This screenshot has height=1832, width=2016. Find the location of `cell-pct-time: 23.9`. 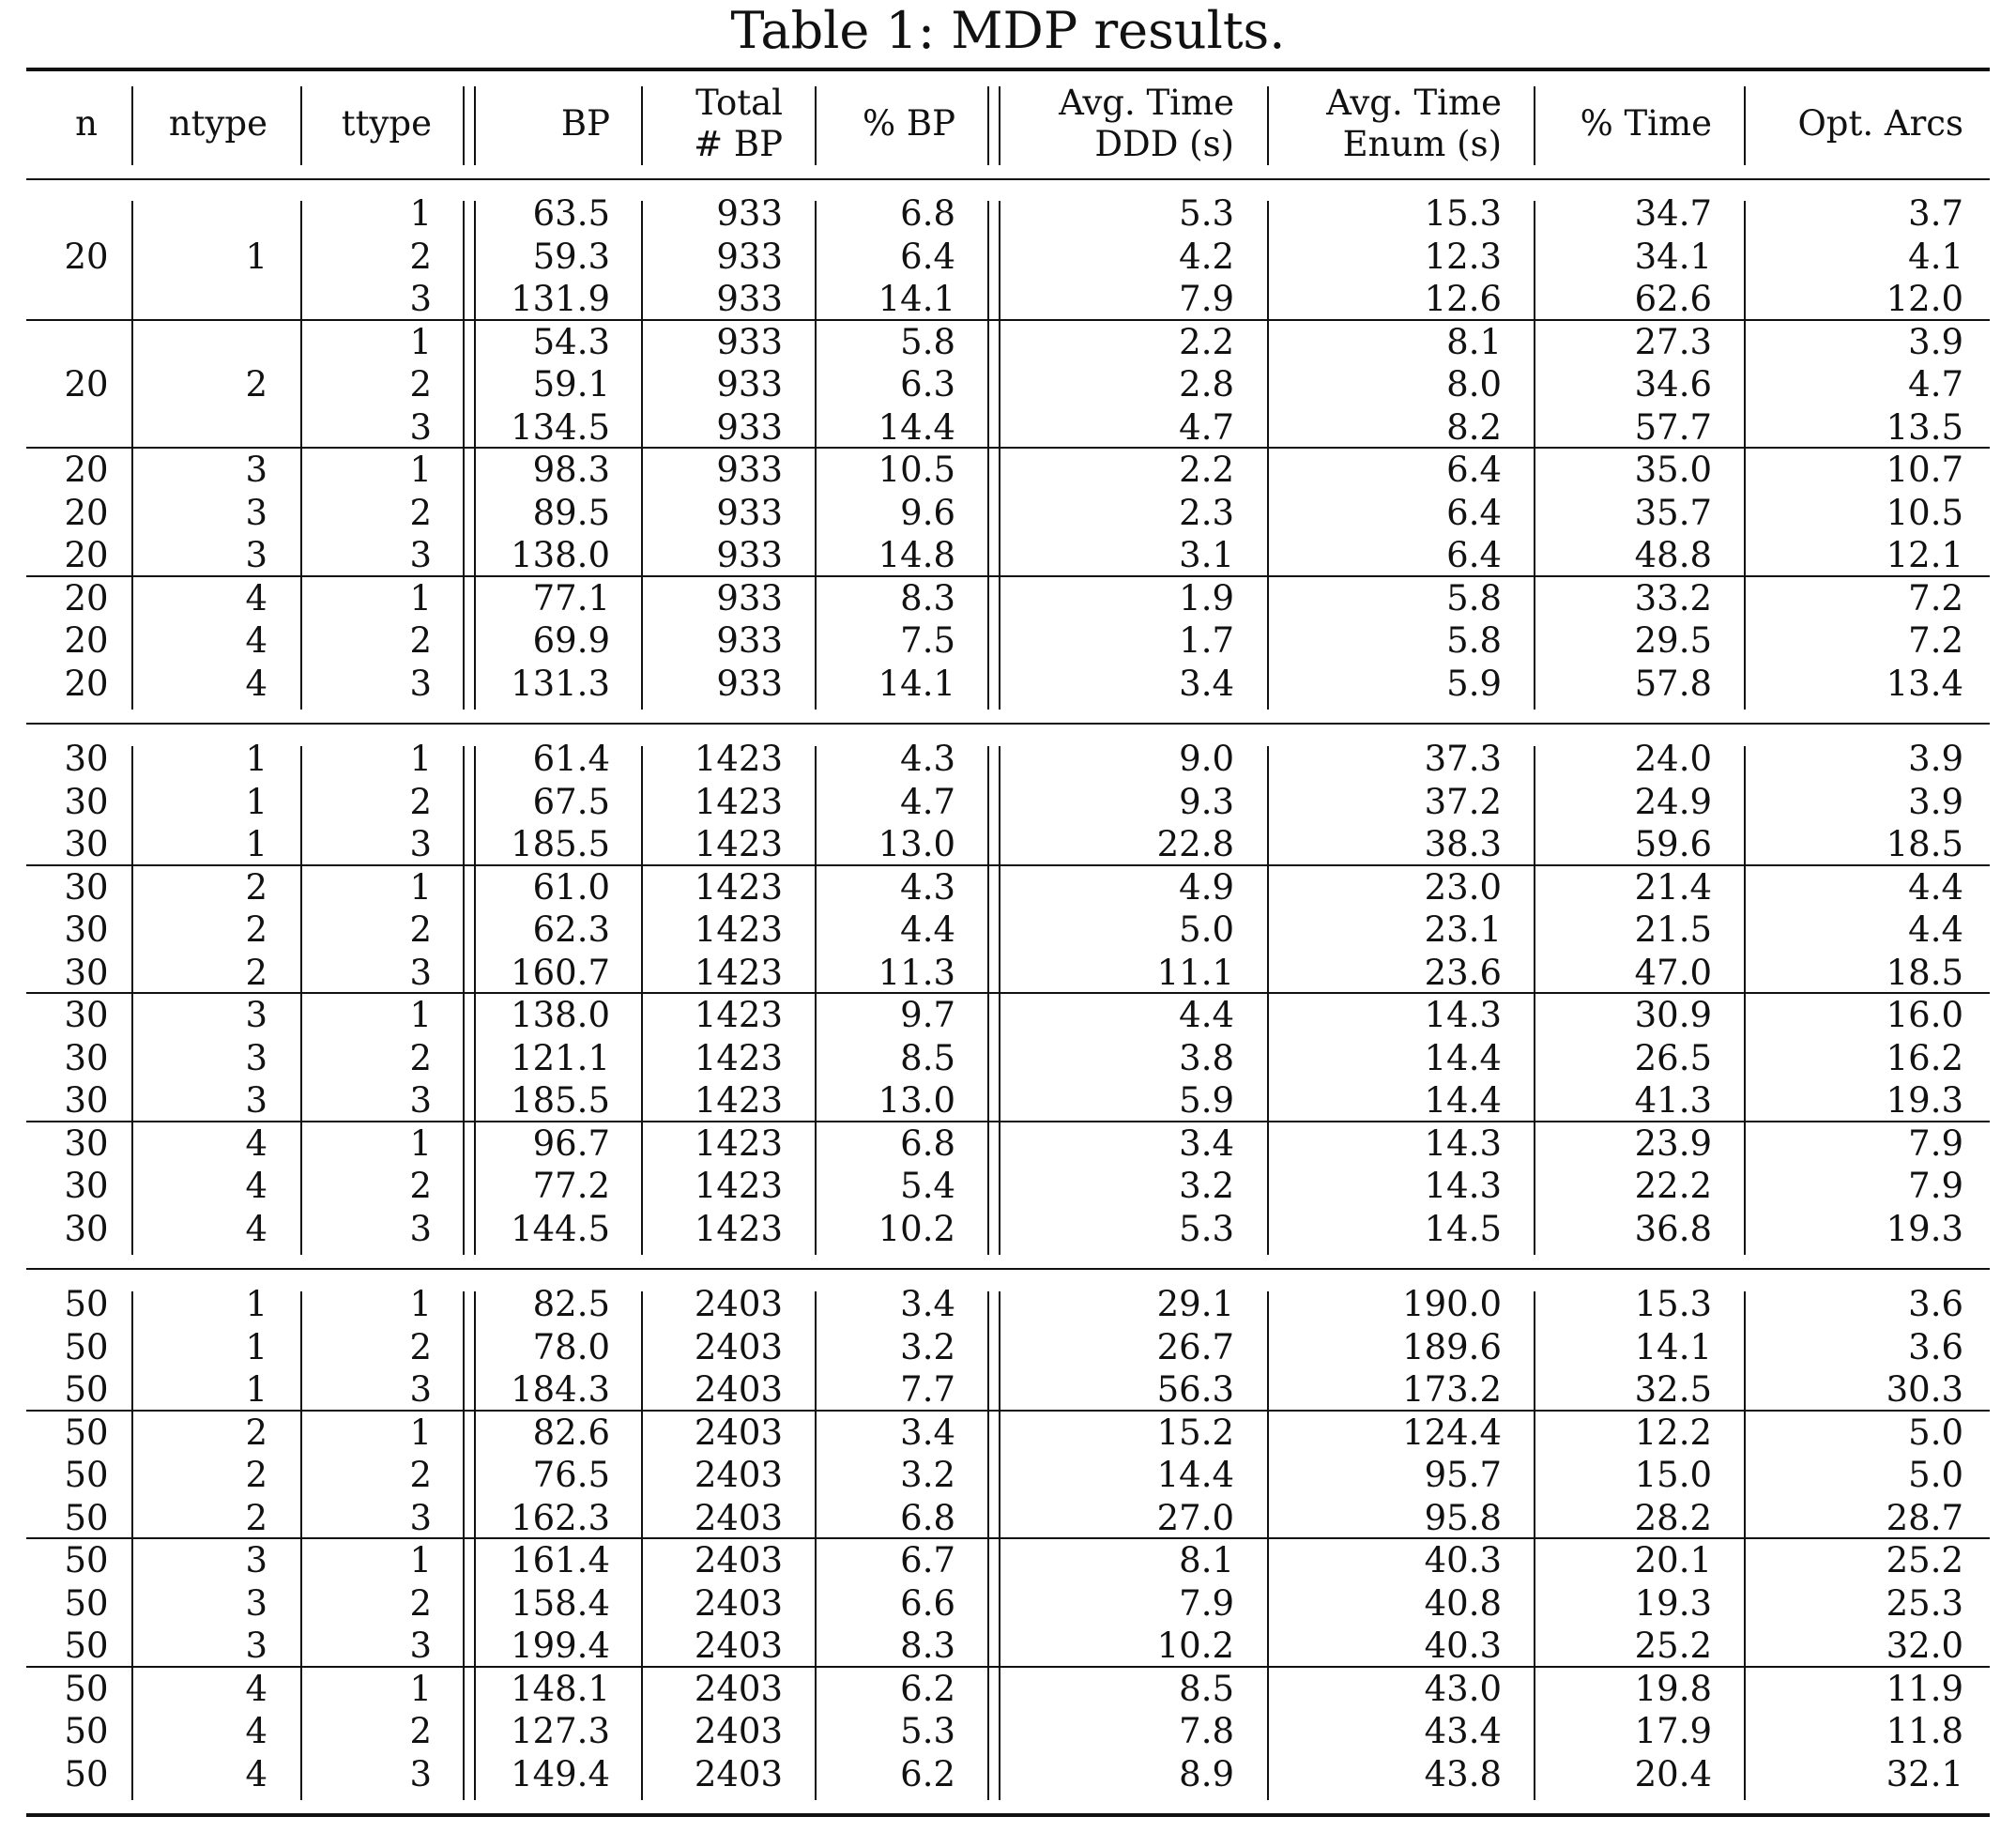

cell-pct-time: 23.9 is located at coordinates (1673, 1143).